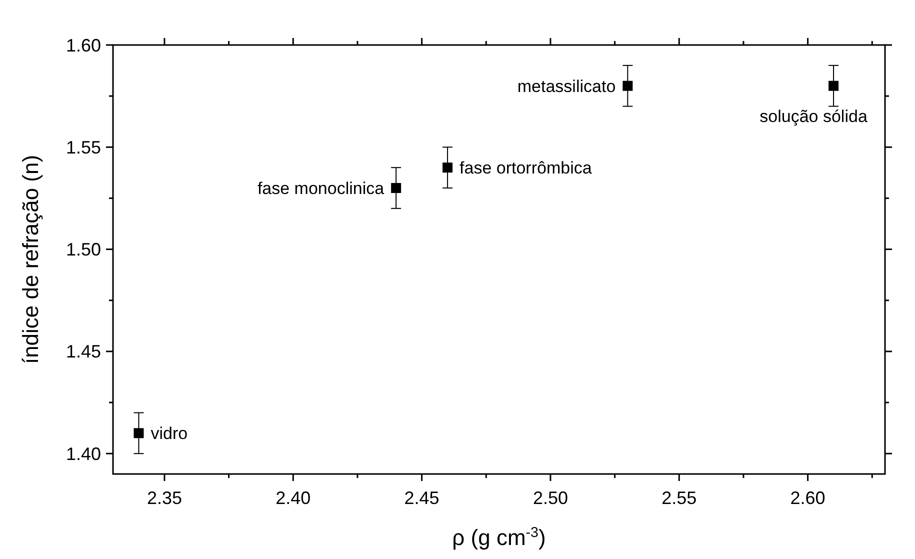 The width and height of the screenshot is (915, 559). I want to click on x-tick-label: 2.50, so click(550, 498).